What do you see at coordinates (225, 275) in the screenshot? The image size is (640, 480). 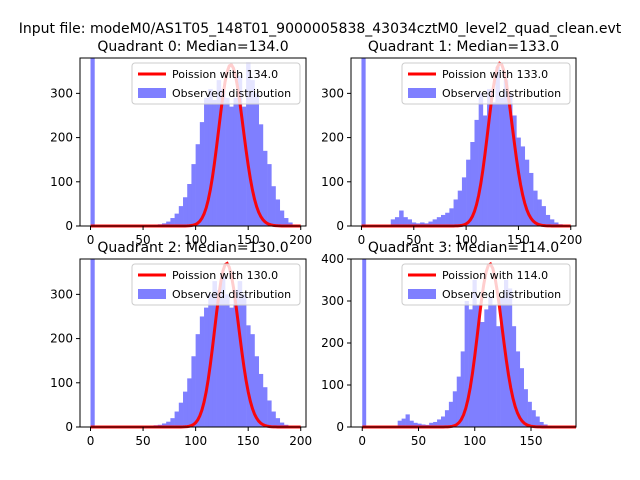 I see `legend-poisson-label: Poission with 130.0` at bounding box center [225, 275].